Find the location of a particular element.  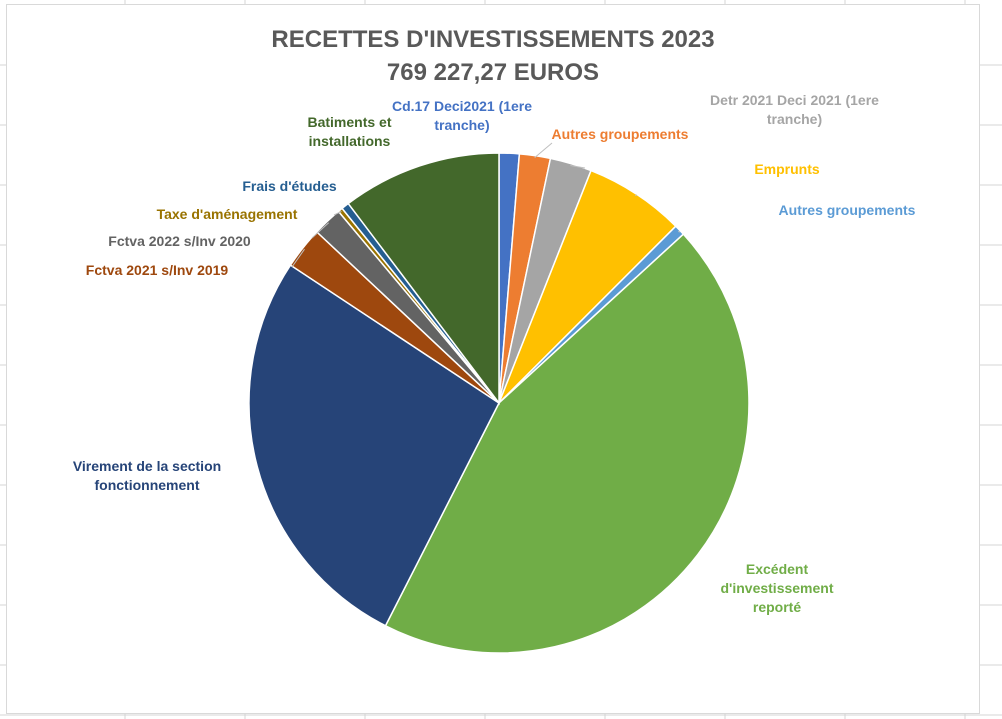

chart-title: RECETTES D'INVESTISSEMENTS 2023 is located at coordinates (493, 39).